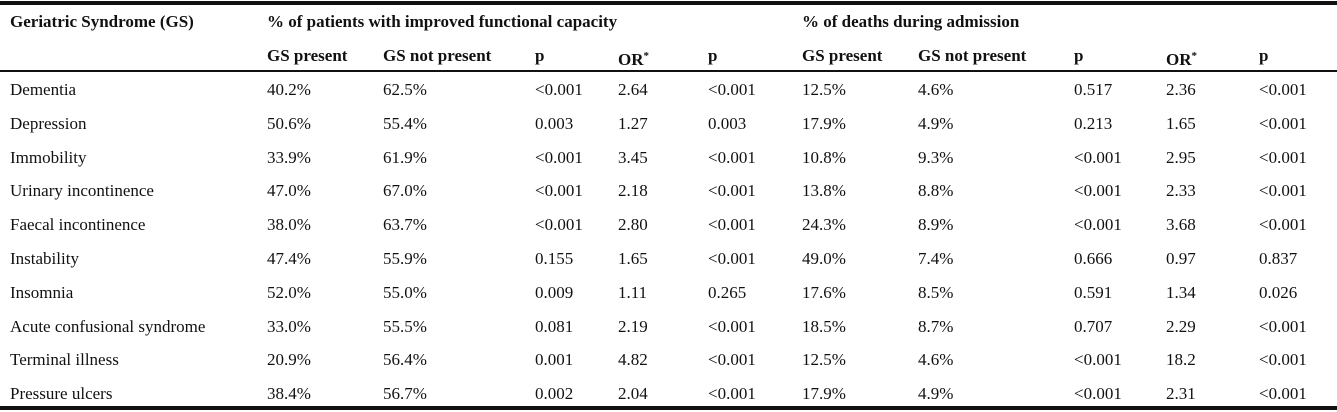  Describe the element at coordinates (633, 292) in the screenshot. I see `cell-or-functional: 1.11` at that location.